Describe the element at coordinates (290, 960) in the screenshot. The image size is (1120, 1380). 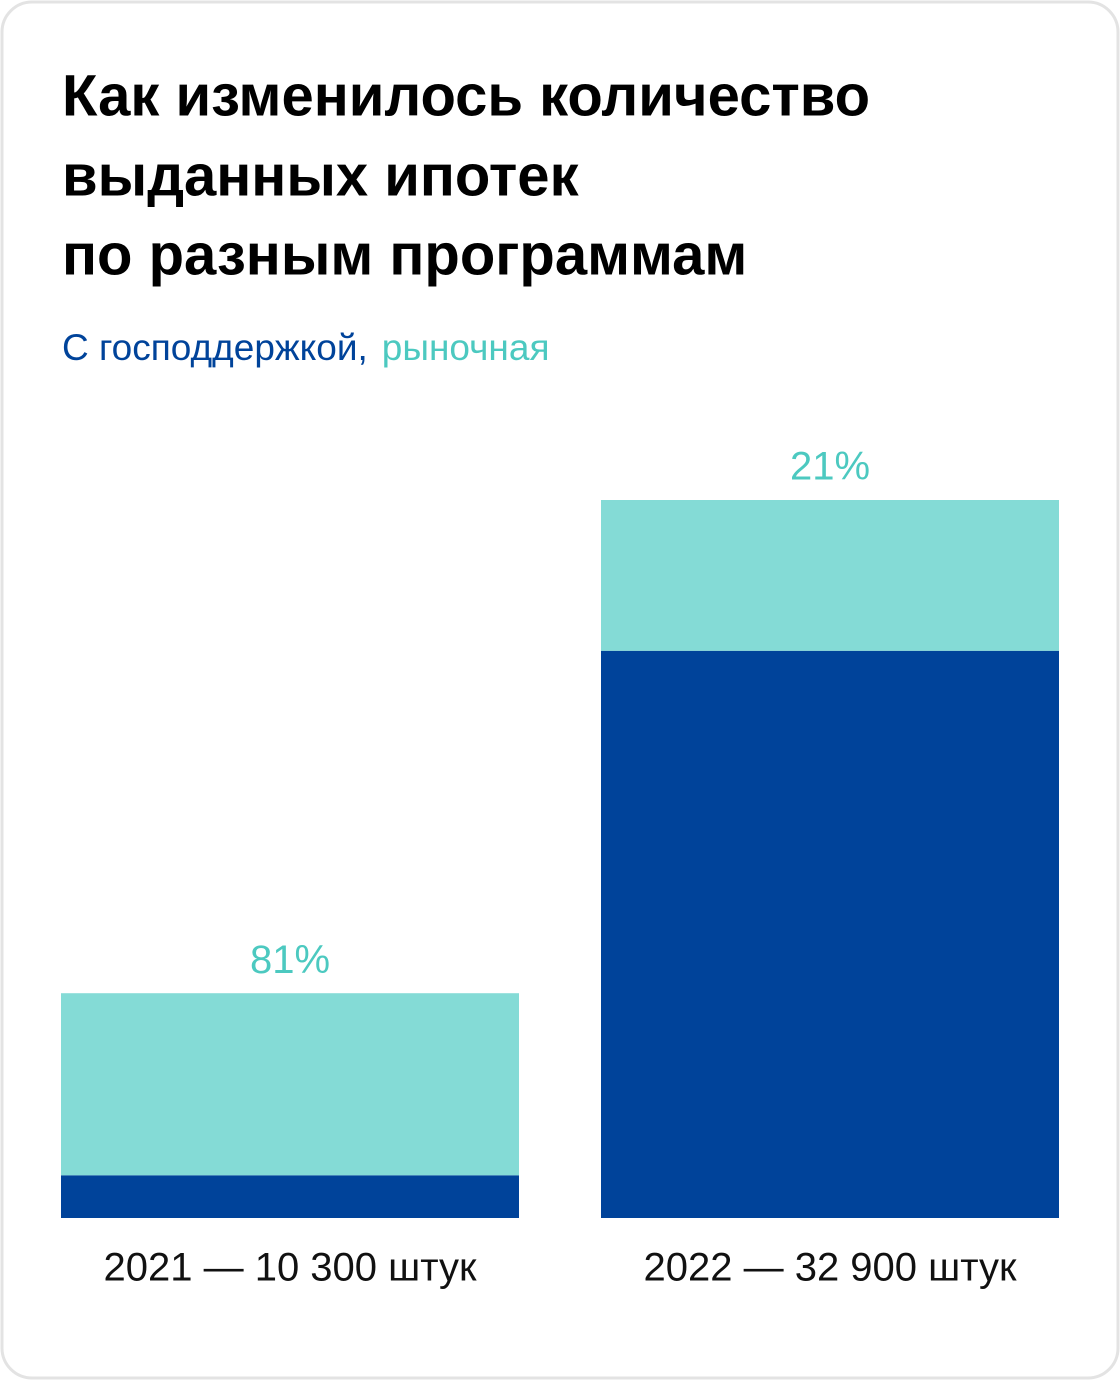
I see `data-label: 81%` at that location.